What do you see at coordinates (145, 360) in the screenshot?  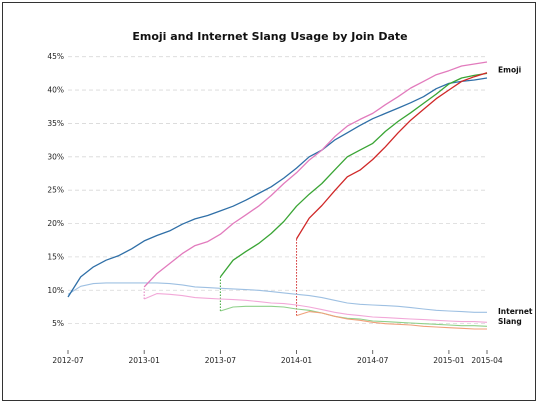 I see `x-tick-label: 2013-01` at bounding box center [145, 360].